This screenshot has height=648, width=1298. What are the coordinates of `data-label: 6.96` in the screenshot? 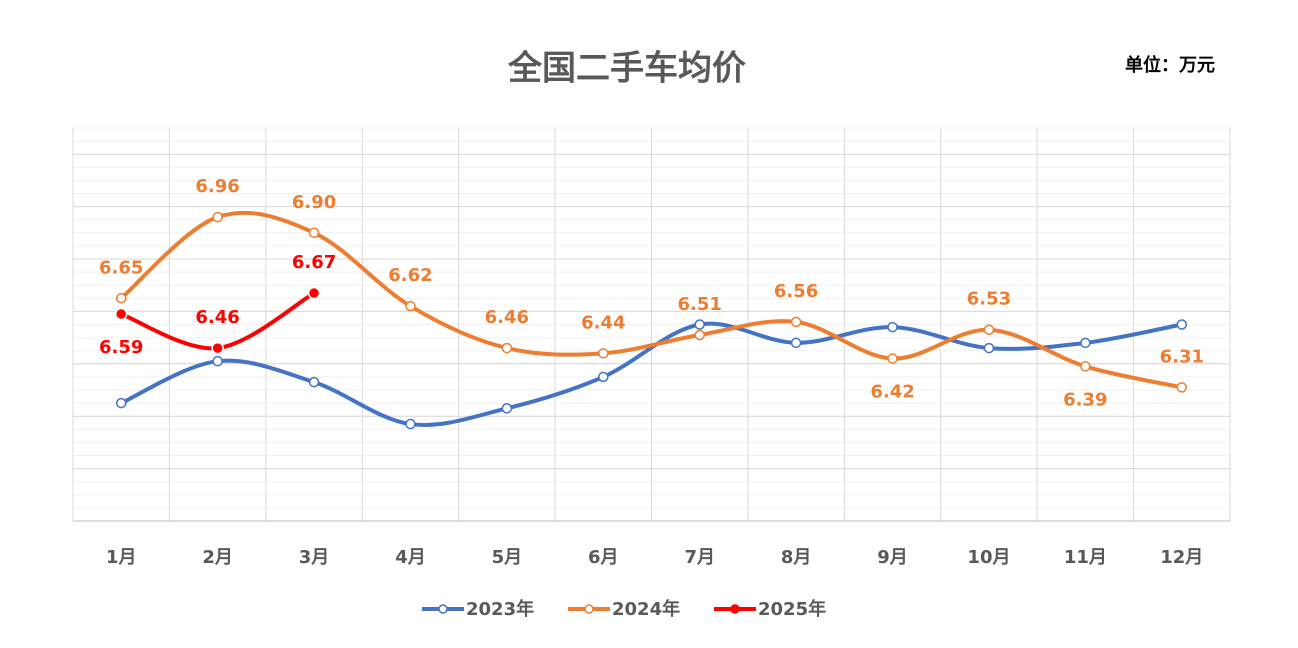 It's located at (217, 186).